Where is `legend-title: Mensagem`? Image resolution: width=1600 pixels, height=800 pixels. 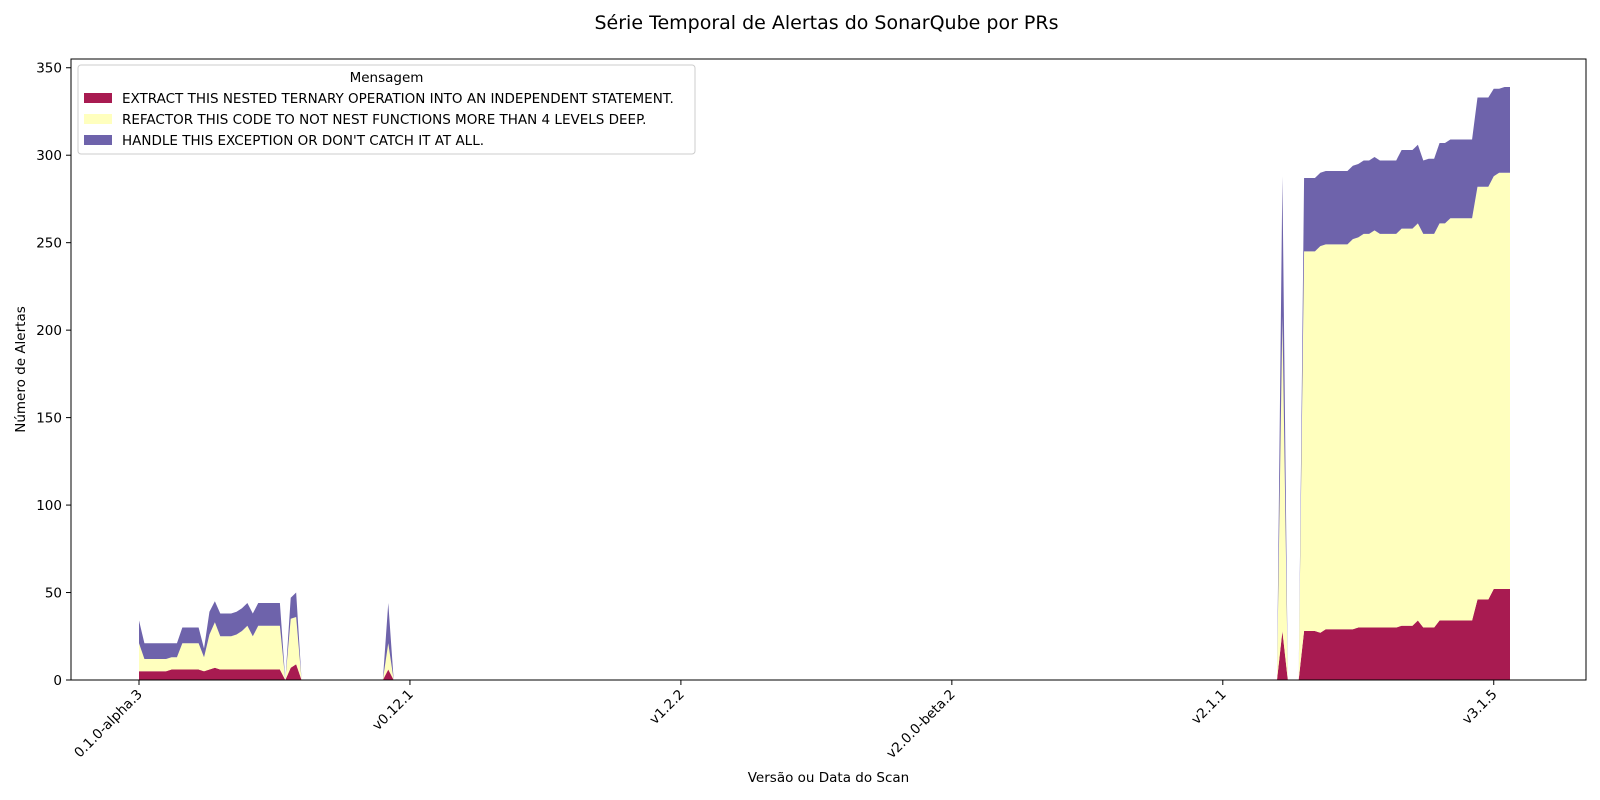
legend-title: Mensagem is located at coordinates (387, 78).